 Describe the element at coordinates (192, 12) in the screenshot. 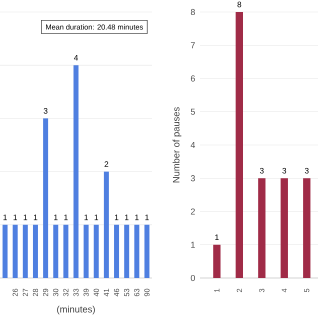

I see `y-tick-label: 8` at that location.